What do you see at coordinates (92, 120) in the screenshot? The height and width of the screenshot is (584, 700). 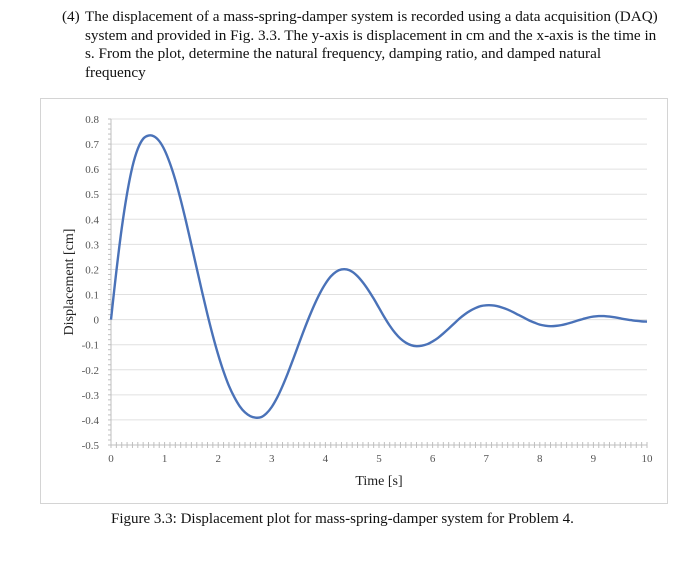 I see `y-tick-label: 0.8` at bounding box center [92, 120].